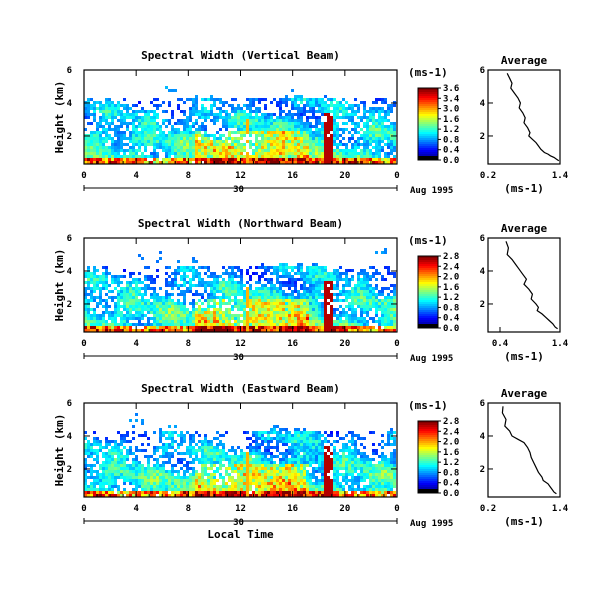 The height and width of the screenshot is (598, 616). I want to click on colorbar-unit: (ms-1), so click(428, 72).